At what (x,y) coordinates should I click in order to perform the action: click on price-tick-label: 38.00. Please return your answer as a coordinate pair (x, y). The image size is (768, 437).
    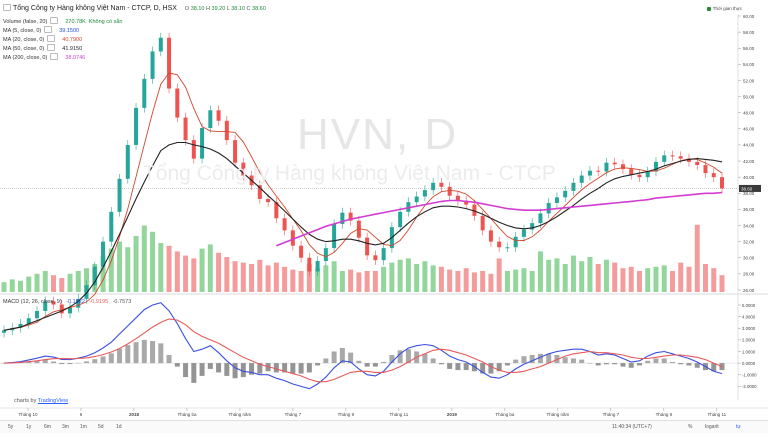
    Looking at the image, I should click on (749, 193).